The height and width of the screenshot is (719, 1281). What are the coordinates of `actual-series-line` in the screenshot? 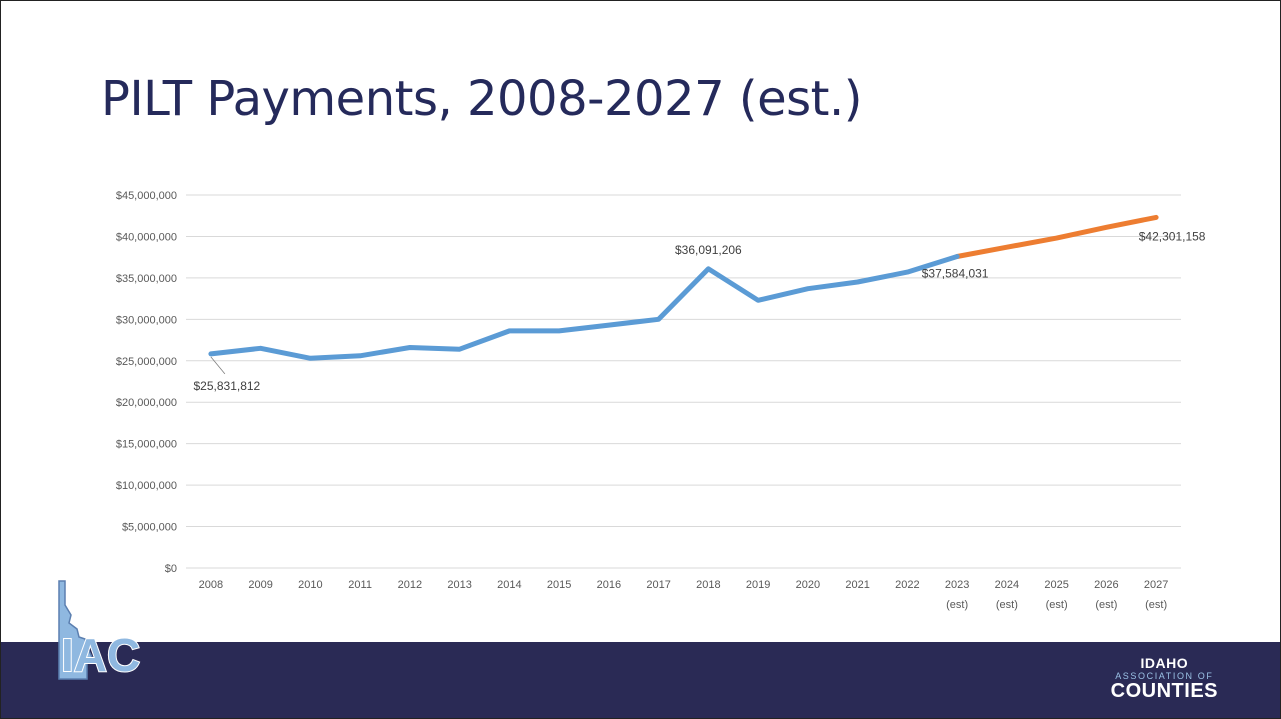 It's located at (584, 307).